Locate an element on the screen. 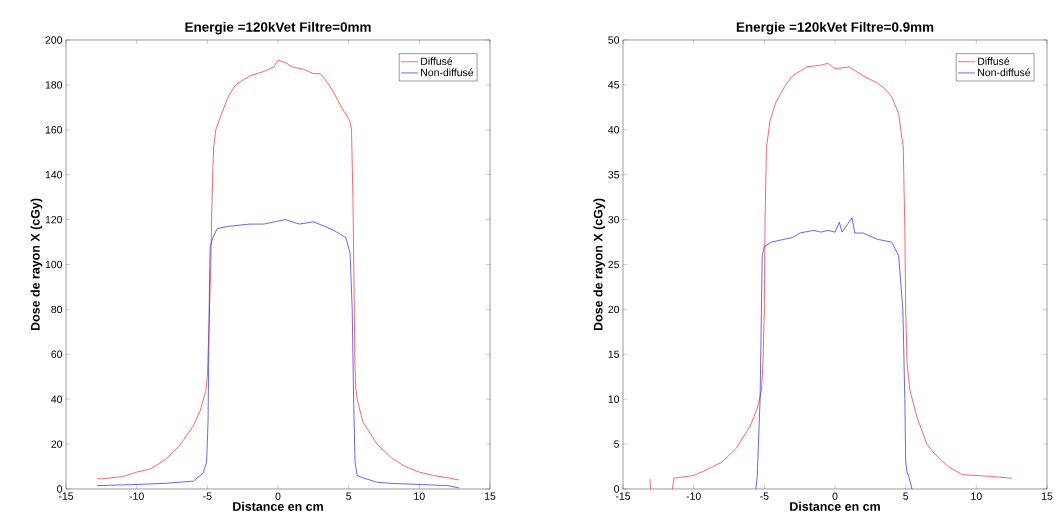 The height and width of the screenshot is (532, 1059). chart-title: Energie =120kVet Filtre=0.9mm is located at coordinates (835, 28).